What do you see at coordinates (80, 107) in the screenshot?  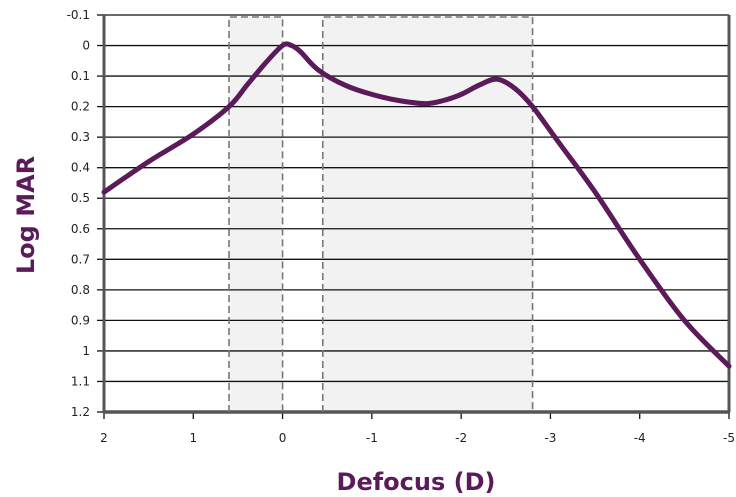 I see `y-tick-label: 0.2` at bounding box center [80, 107].